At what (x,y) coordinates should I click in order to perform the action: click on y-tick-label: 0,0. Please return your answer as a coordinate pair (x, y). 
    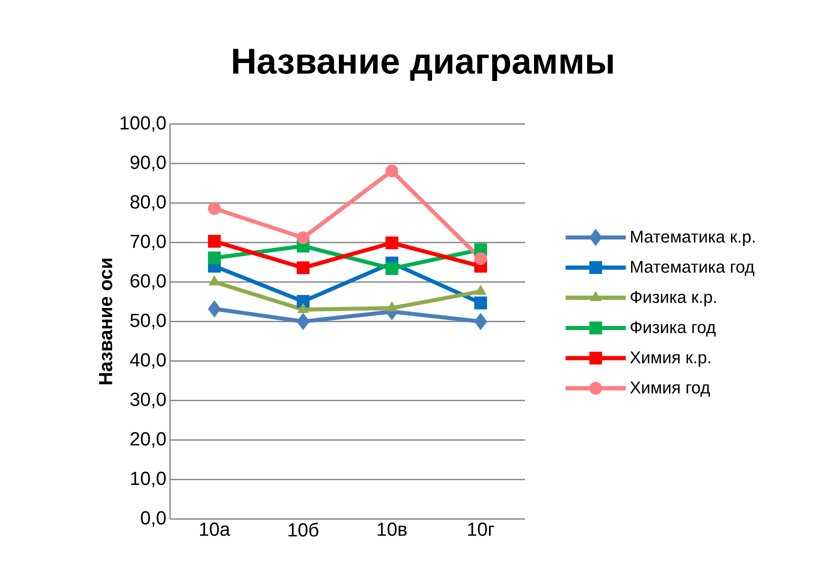
    Looking at the image, I should click on (153, 519).